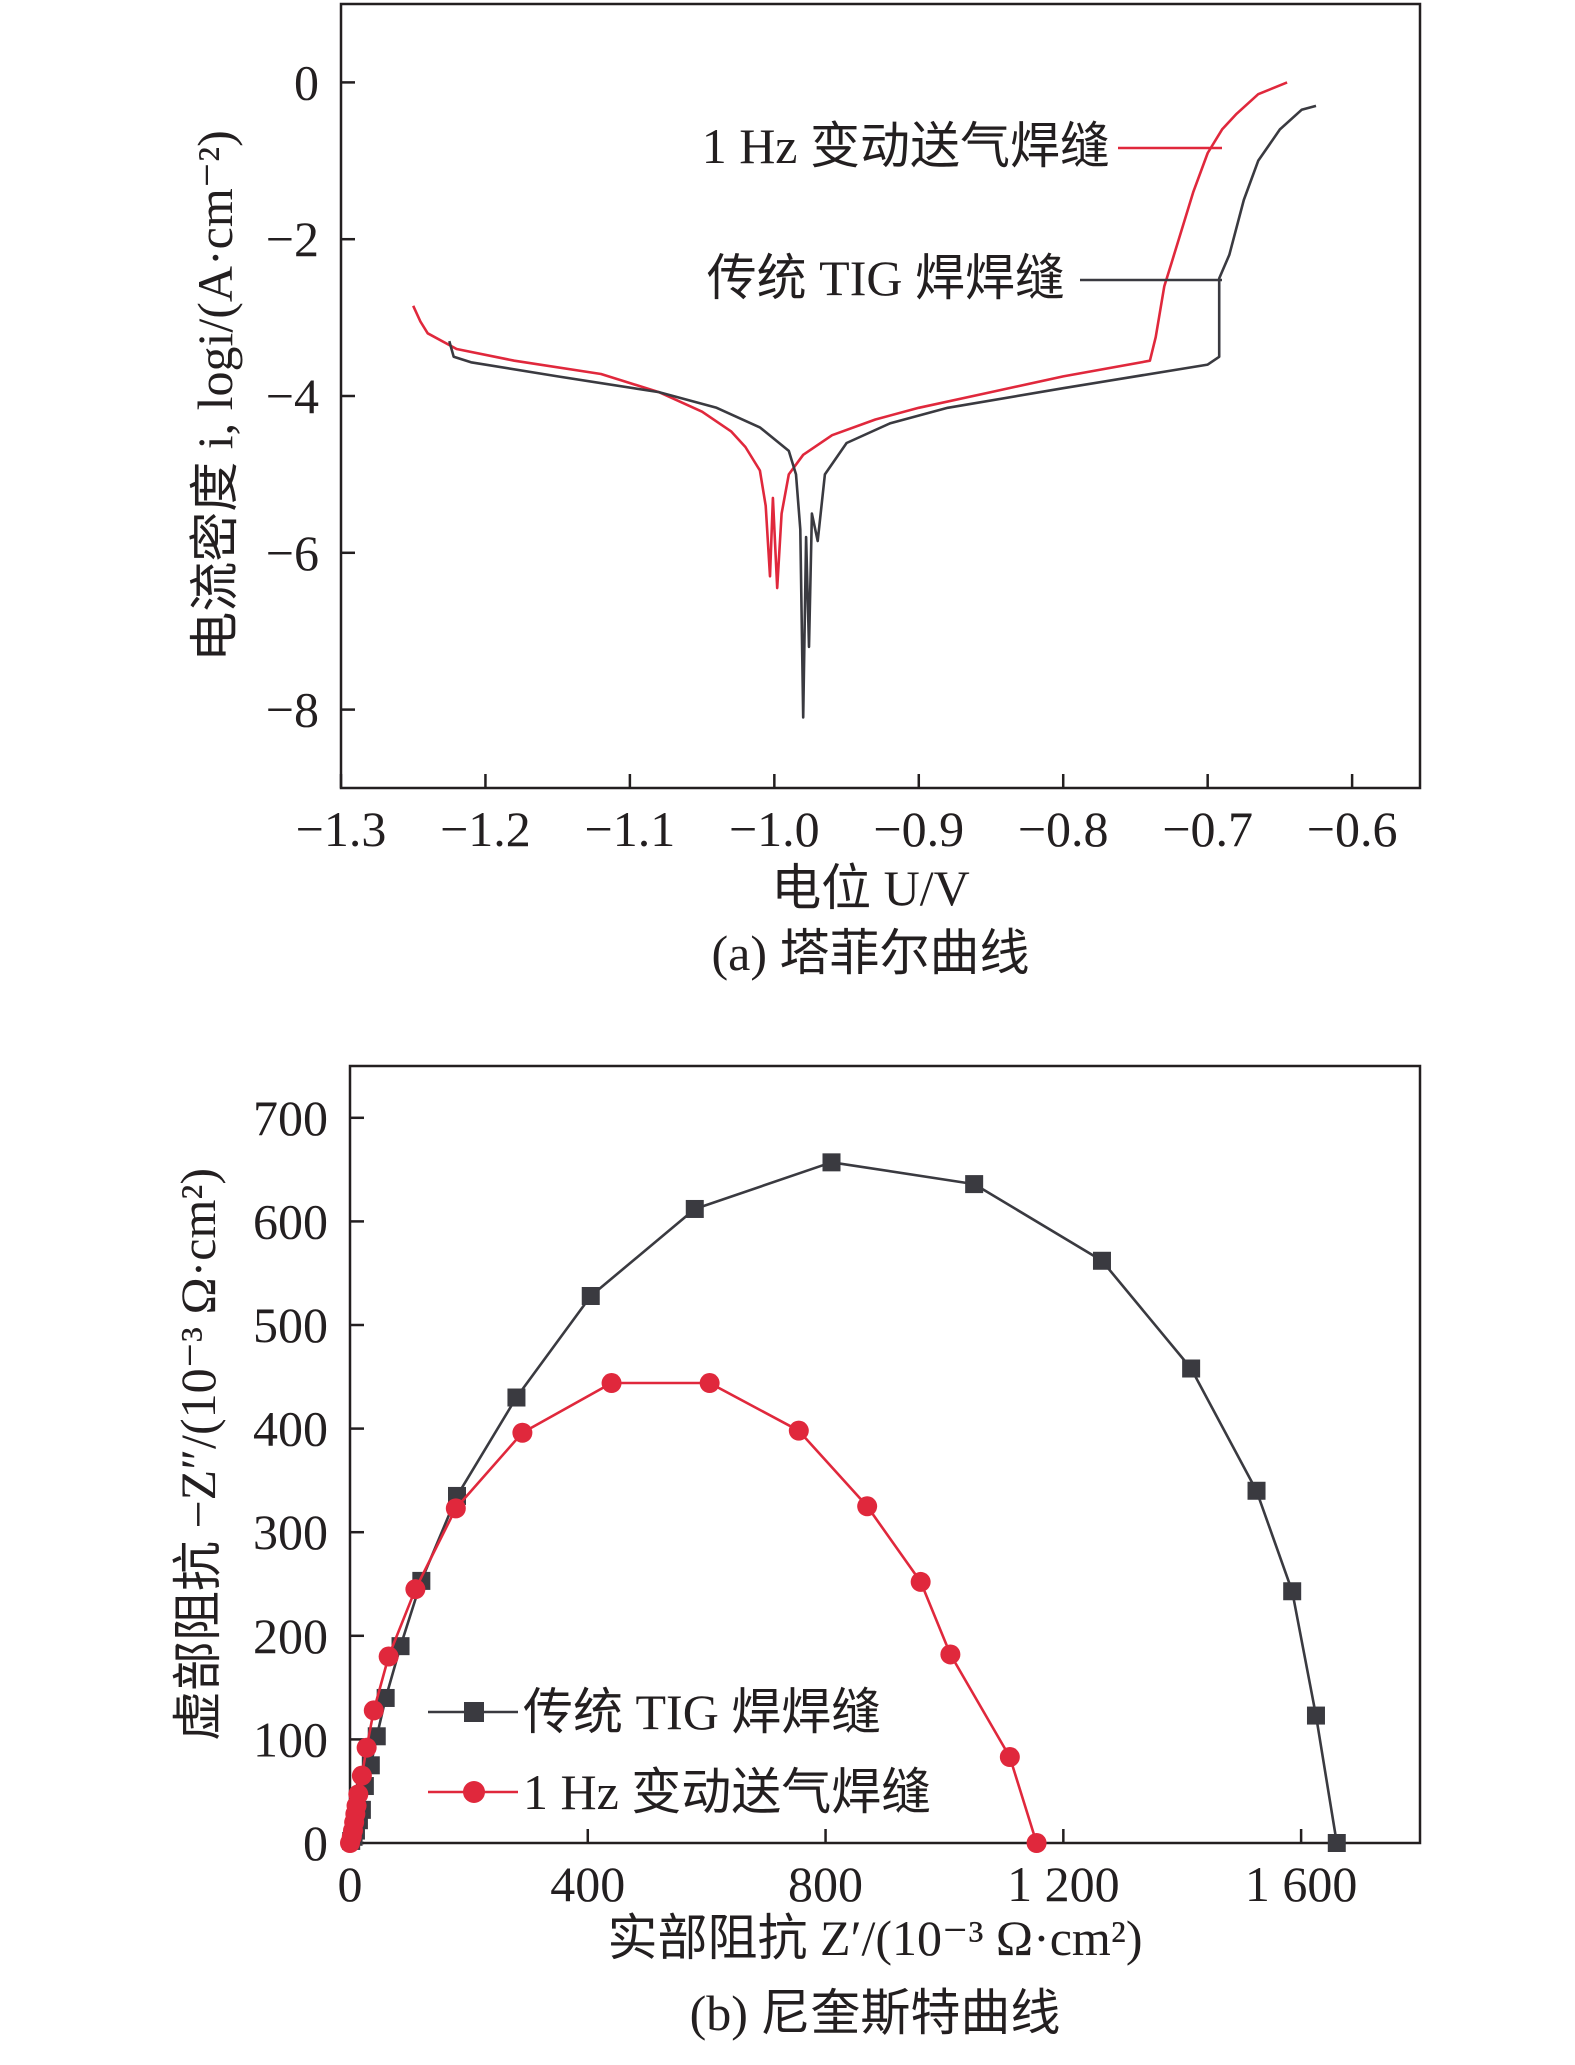 The image size is (1575, 2065). I want to click on y-axis-label: 电流密度 i, logi/(A·cm⁻²), so click(215, 396).